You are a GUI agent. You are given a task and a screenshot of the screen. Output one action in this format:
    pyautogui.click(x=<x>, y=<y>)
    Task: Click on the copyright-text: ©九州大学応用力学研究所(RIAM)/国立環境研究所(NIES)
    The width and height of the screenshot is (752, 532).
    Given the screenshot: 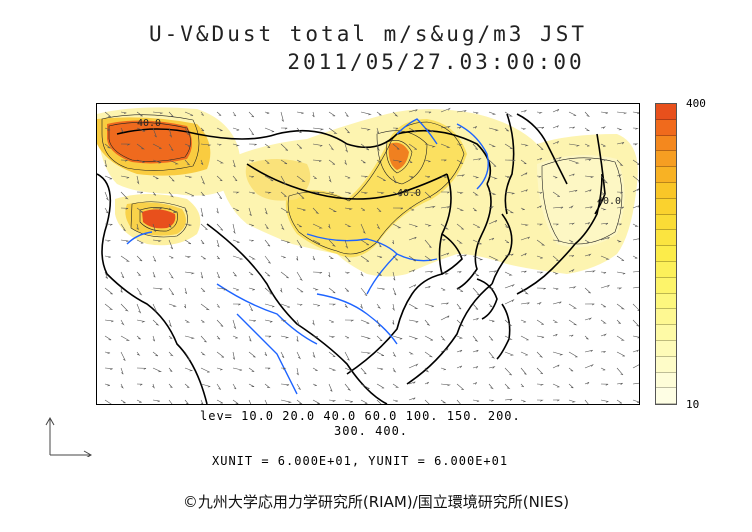 What is the action you would take?
    pyautogui.click(x=376, y=502)
    